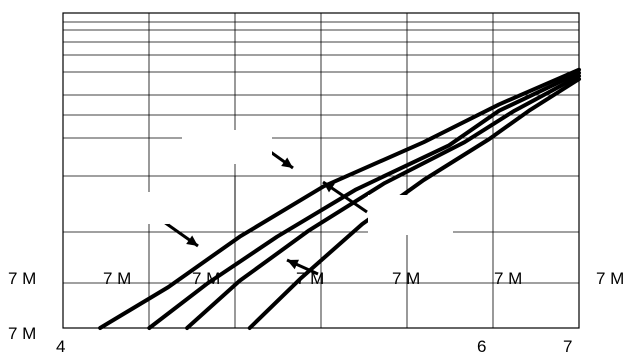 The height and width of the screenshot is (359, 633). What do you see at coordinates (265, 211) in the screenshot?
I see `annotation-arrows` at bounding box center [265, 211].